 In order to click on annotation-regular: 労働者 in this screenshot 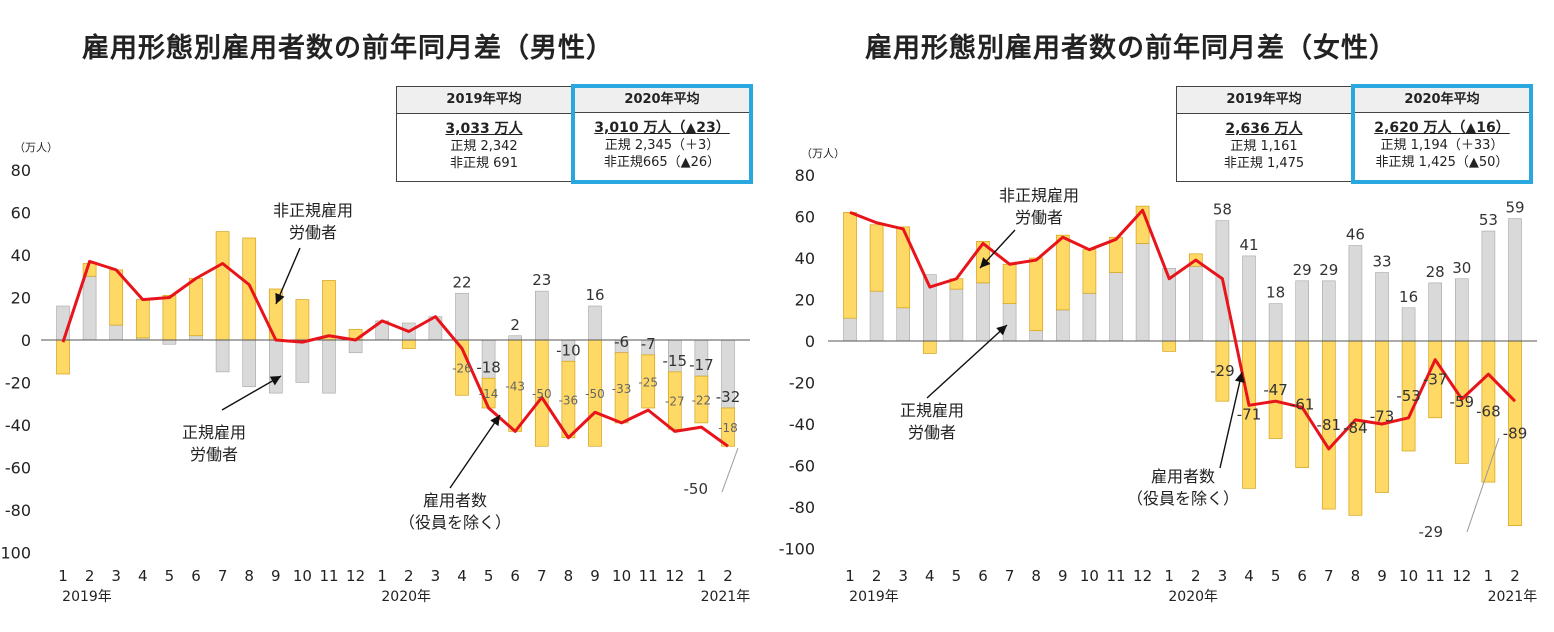, I will do `click(214, 454)`.